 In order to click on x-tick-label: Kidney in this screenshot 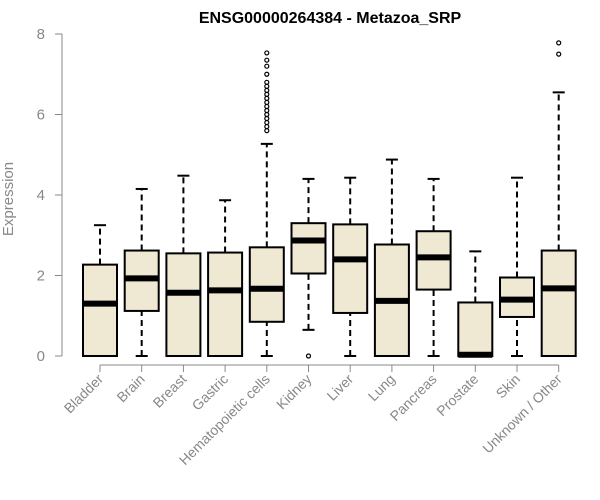, I will do `click(294, 392)`.